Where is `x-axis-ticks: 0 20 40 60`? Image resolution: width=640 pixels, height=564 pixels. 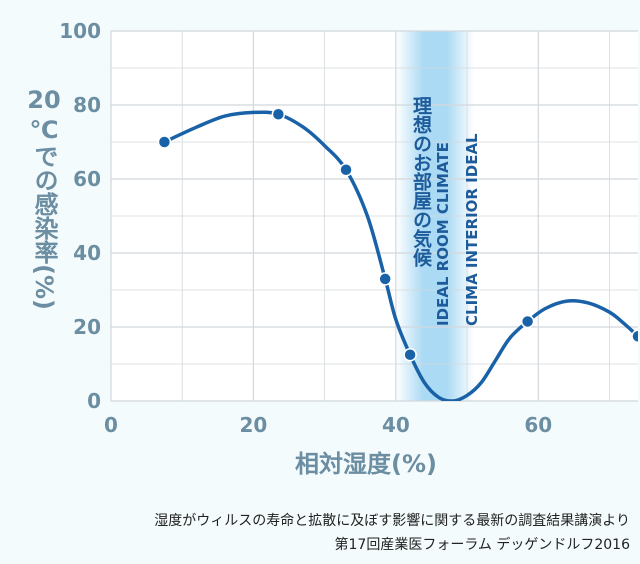 x-axis-ticks: 0 20 40 60 is located at coordinates (328, 425).